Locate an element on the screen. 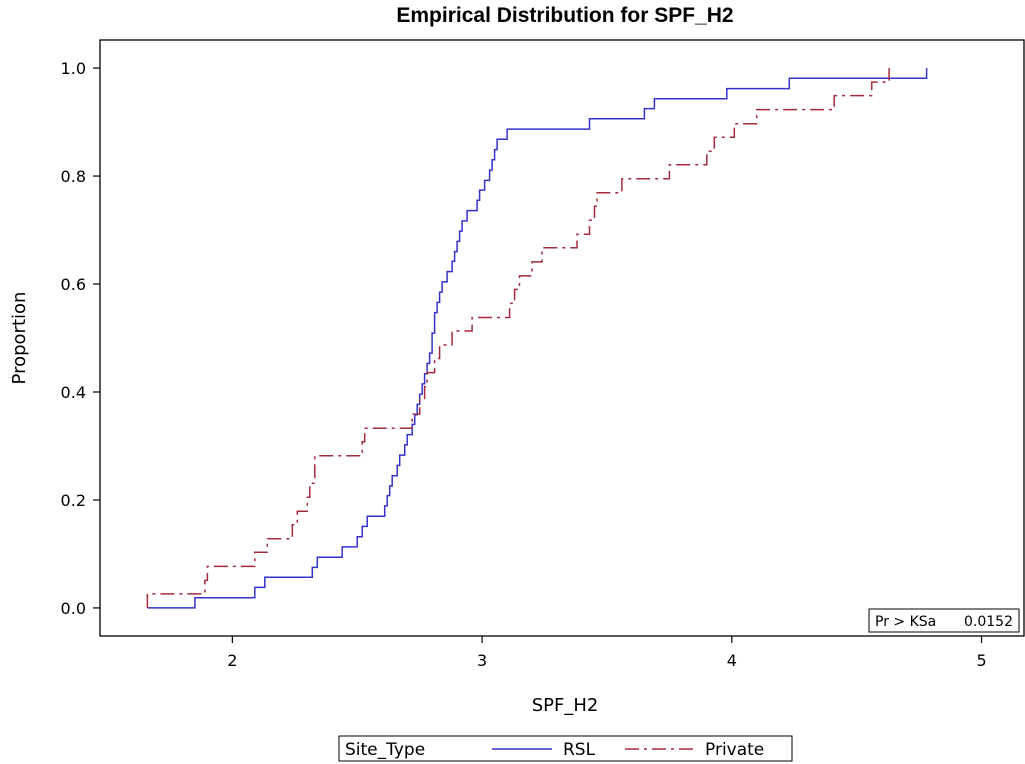 Image resolution: width=1025 pixels, height=764 pixels. y-axis: 0.0 0.2 0.4 0.6 0.8 1.0 is located at coordinates (80, 338).